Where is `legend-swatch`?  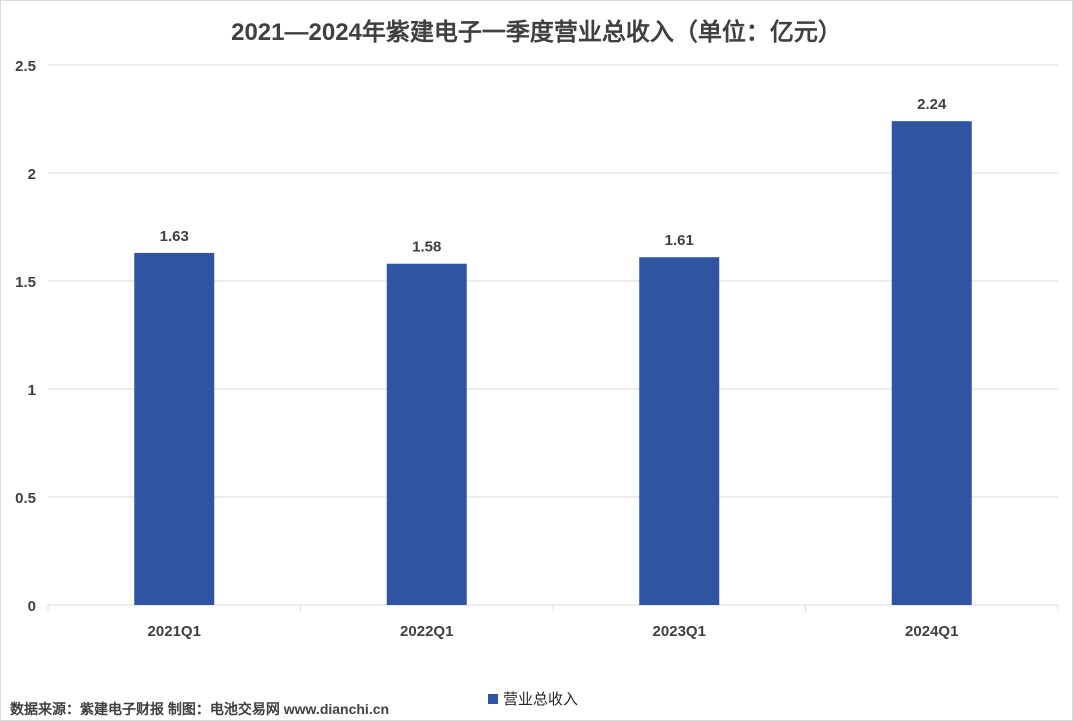
legend-swatch is located at coordinates (493, 698).